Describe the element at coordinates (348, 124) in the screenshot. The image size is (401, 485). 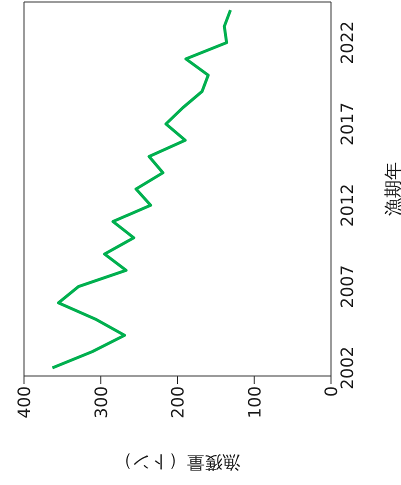
I see `y-tick-label: 2017` at that location.